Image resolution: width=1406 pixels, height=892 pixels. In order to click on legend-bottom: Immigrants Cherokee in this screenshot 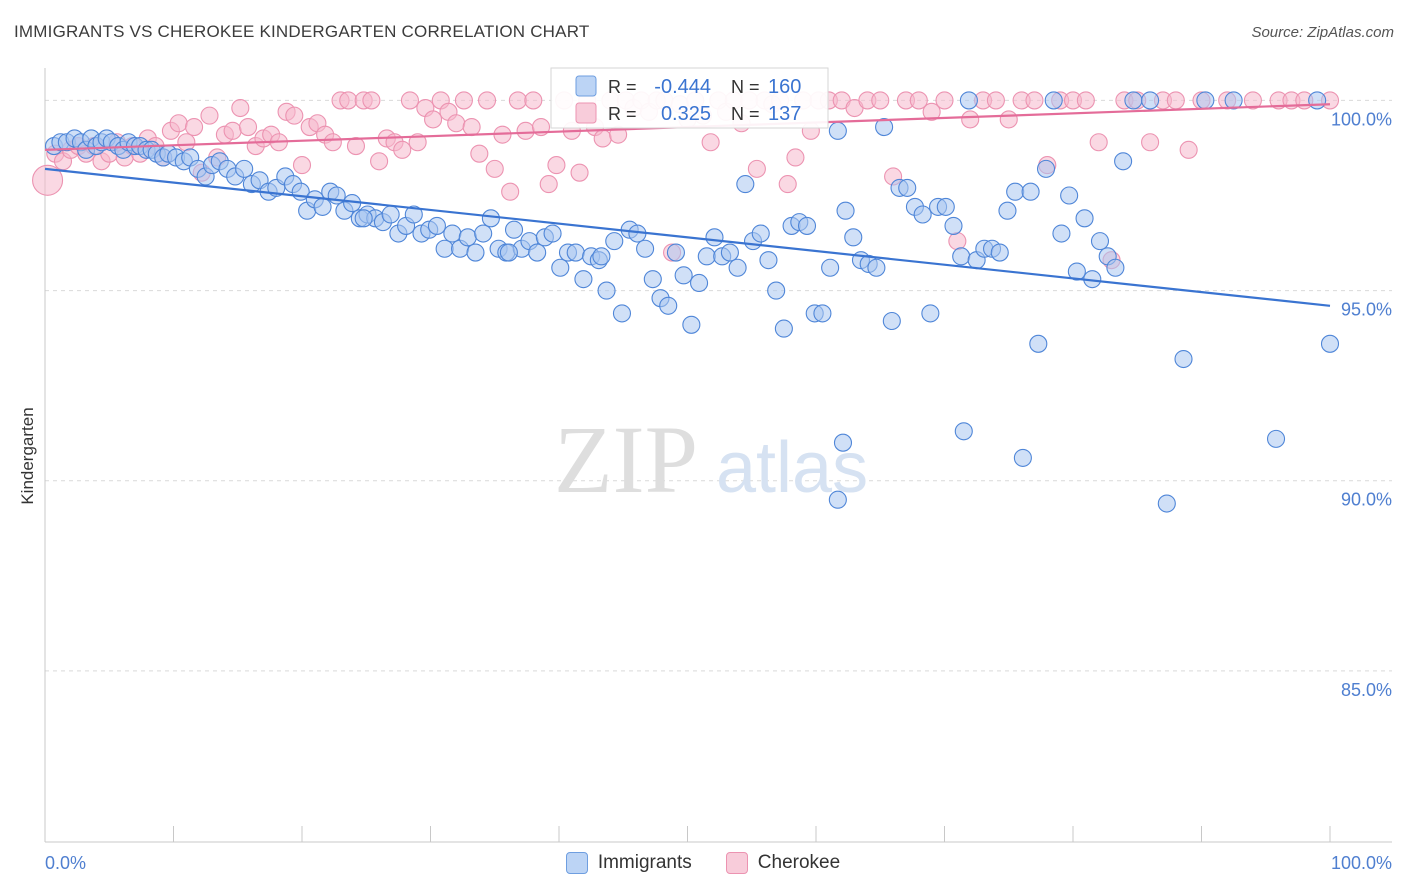, I will do `click(703, 863)`.